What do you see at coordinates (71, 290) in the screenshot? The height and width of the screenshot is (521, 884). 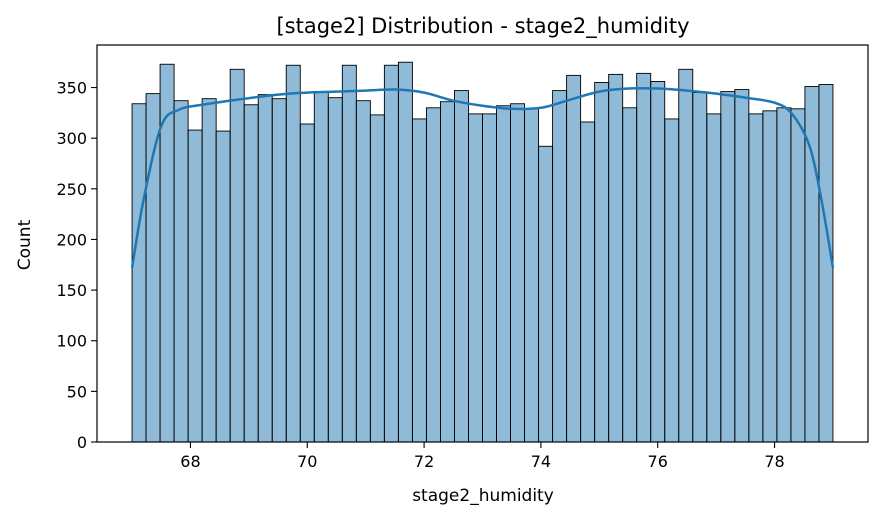 I see `y-tick-label: 150` at bounding box center [71, 290].